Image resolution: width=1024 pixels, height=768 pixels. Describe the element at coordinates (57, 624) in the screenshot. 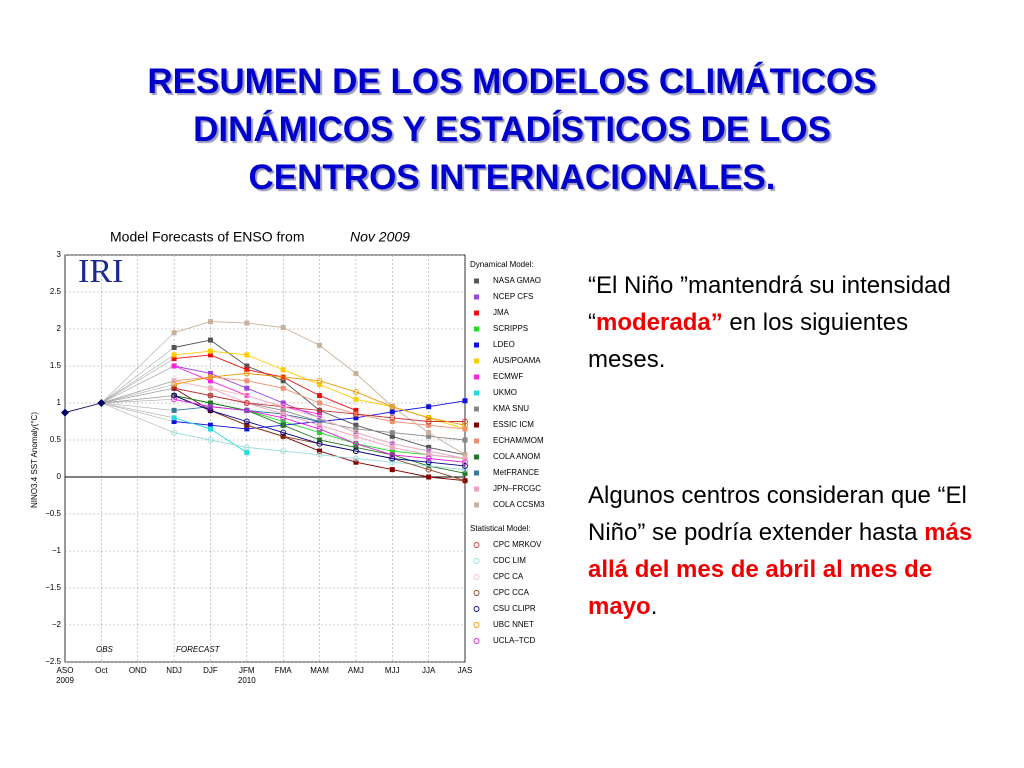

I see `y-tick-label: −2` at that location.